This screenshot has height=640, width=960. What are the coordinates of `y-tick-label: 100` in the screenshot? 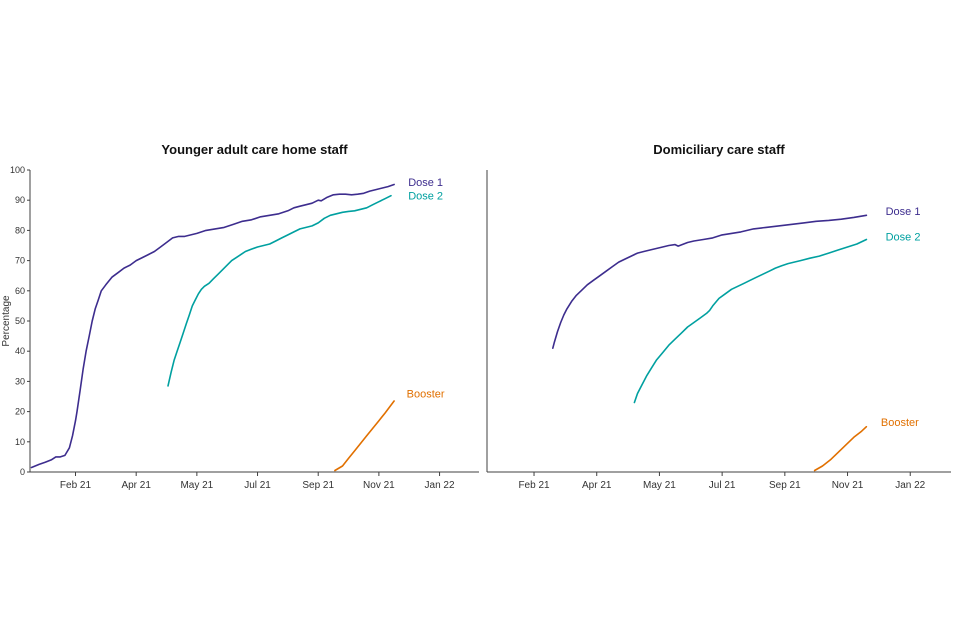 It's located at (17, 170).